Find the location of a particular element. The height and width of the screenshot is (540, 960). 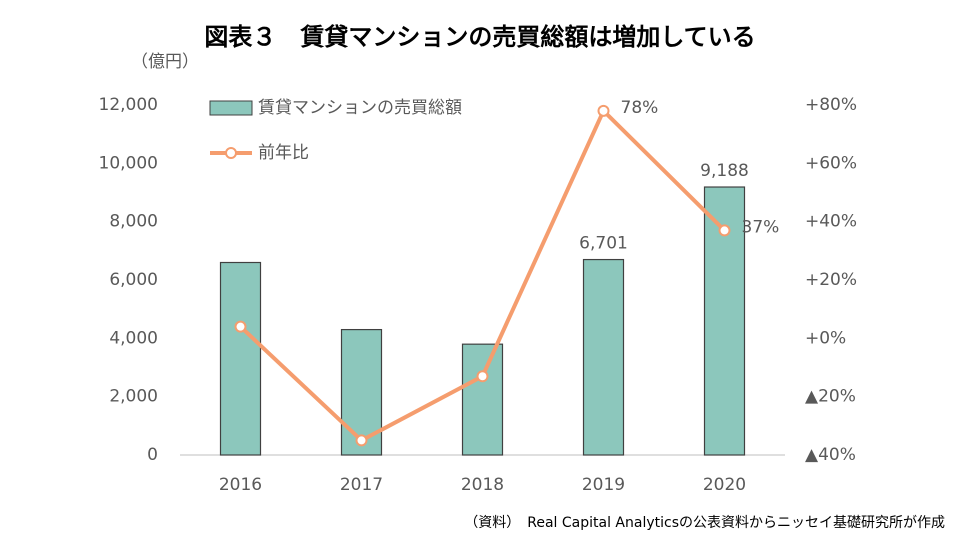

y2-tick-label: ▲40% is located at coordinates (830, 455).